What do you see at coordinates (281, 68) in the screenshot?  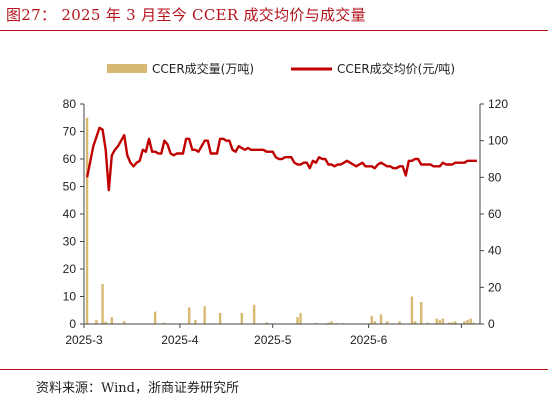 I see `chart-legend: CCER成交量(万吨) CCER成交均价(元/吨)` at bounding box center [281, 68].